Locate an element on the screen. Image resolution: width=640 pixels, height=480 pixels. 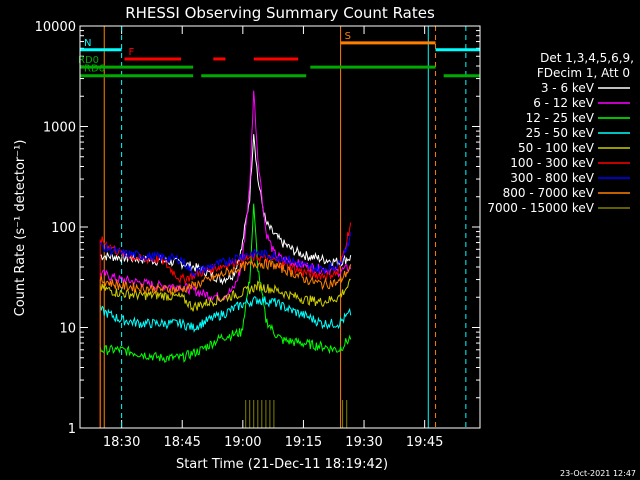
x-tick-label: 19:30 is located at coordinates (363, 442).